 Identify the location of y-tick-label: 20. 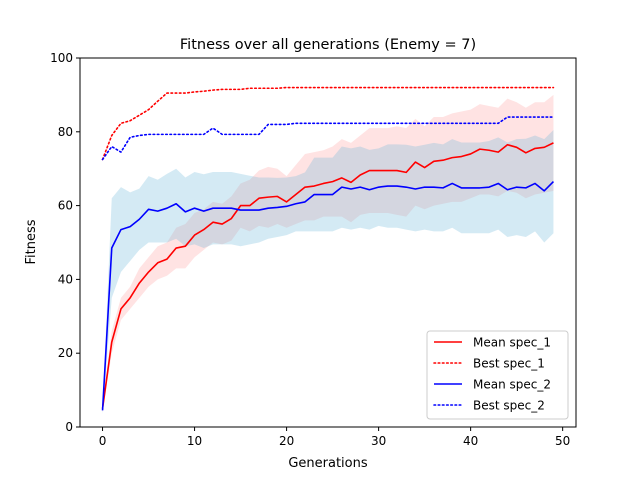
(65, 353).